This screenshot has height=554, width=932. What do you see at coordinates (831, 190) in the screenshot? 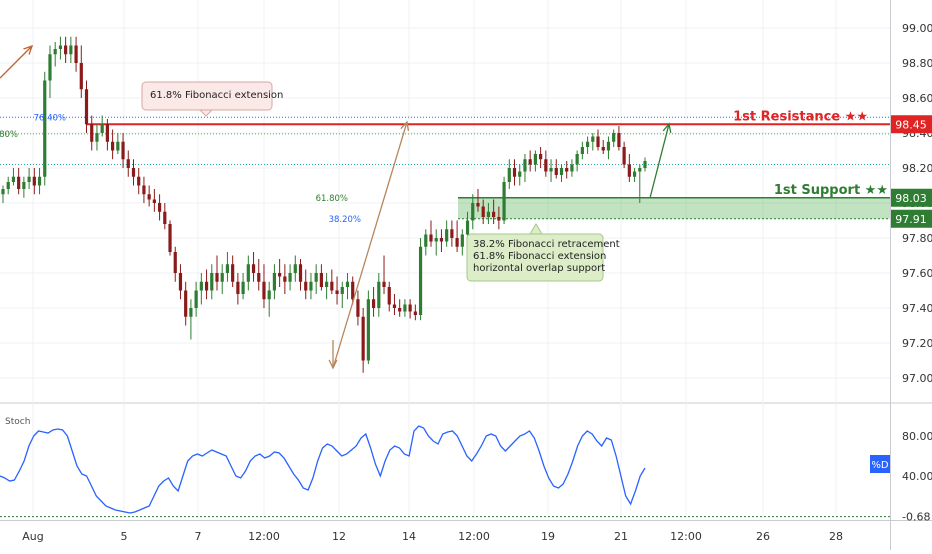
I see `support-label: 1st Support ★★` at bounding box center [831, 190].